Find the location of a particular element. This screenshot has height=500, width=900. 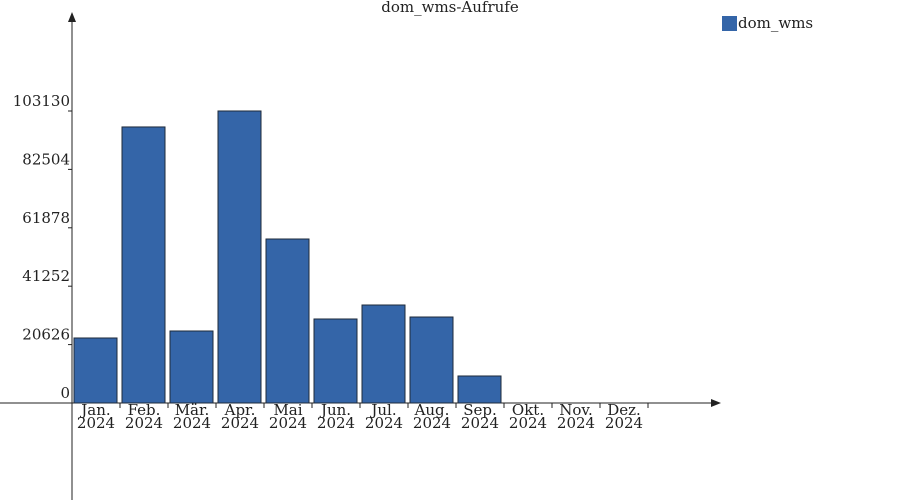

y-tick-label: 41252 is located at coordinates (46, 276).